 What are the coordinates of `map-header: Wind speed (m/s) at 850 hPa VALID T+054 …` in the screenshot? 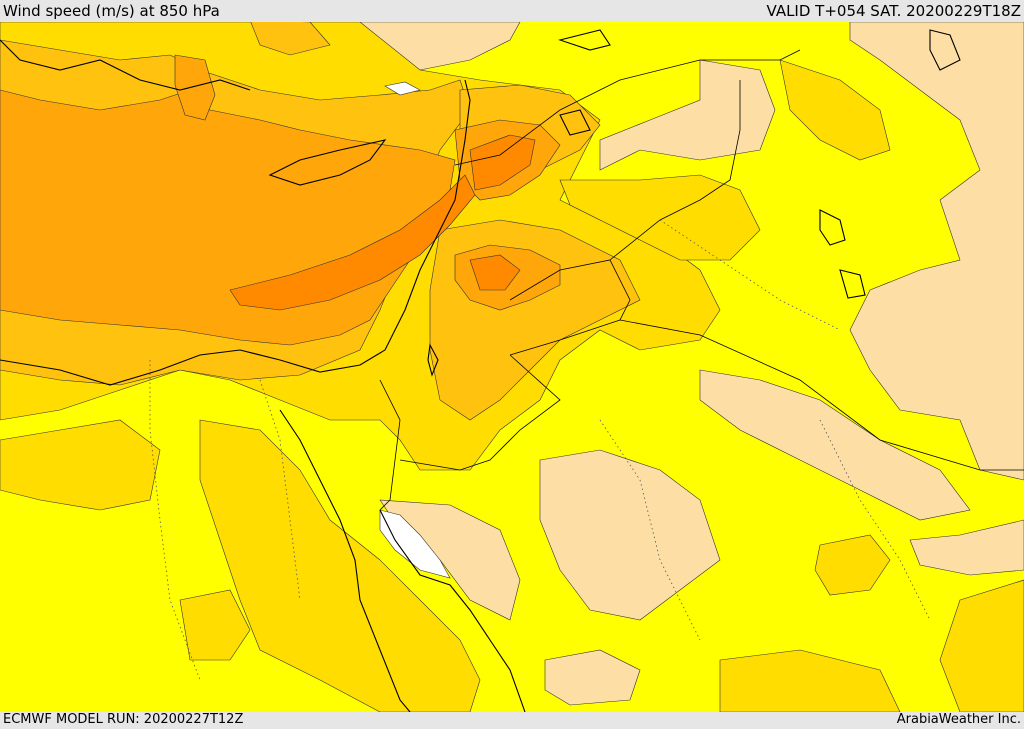 It's located at (512, 11).